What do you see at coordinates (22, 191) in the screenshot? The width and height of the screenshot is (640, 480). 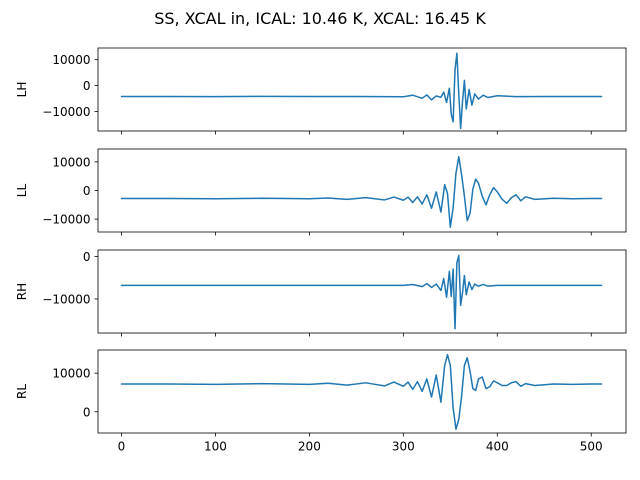 I see `y-axis-label: LL` at bounding box center [22, 191].